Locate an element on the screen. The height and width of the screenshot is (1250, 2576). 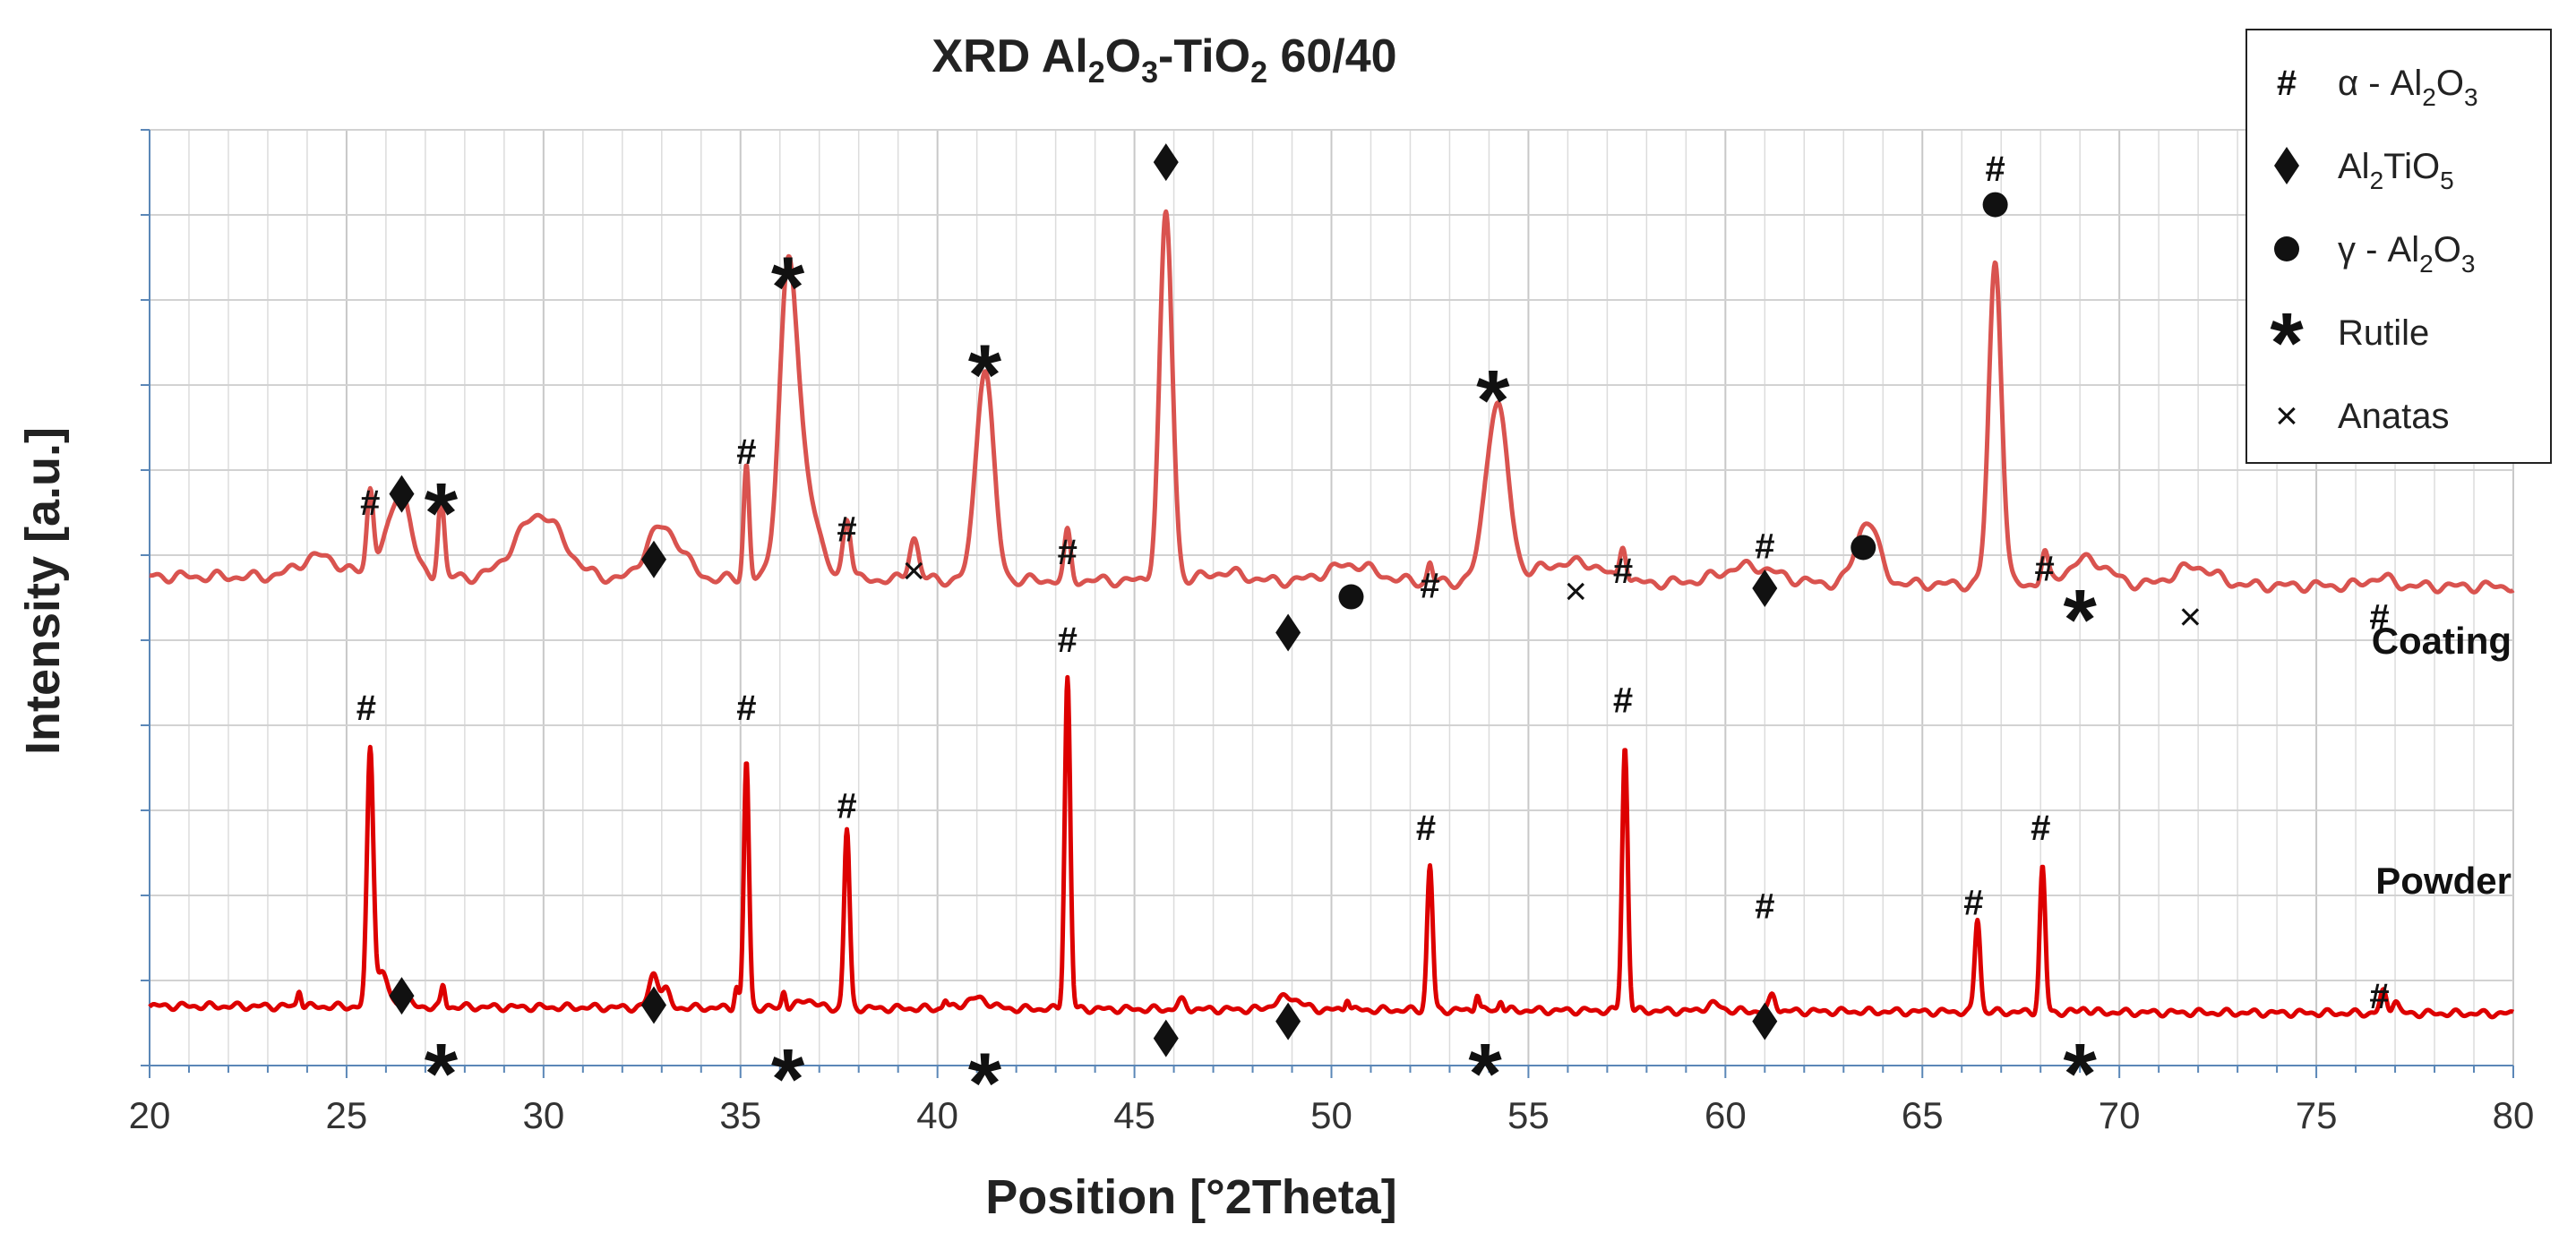
x-tick-label: 35 is located at coordinates (740, 1115).